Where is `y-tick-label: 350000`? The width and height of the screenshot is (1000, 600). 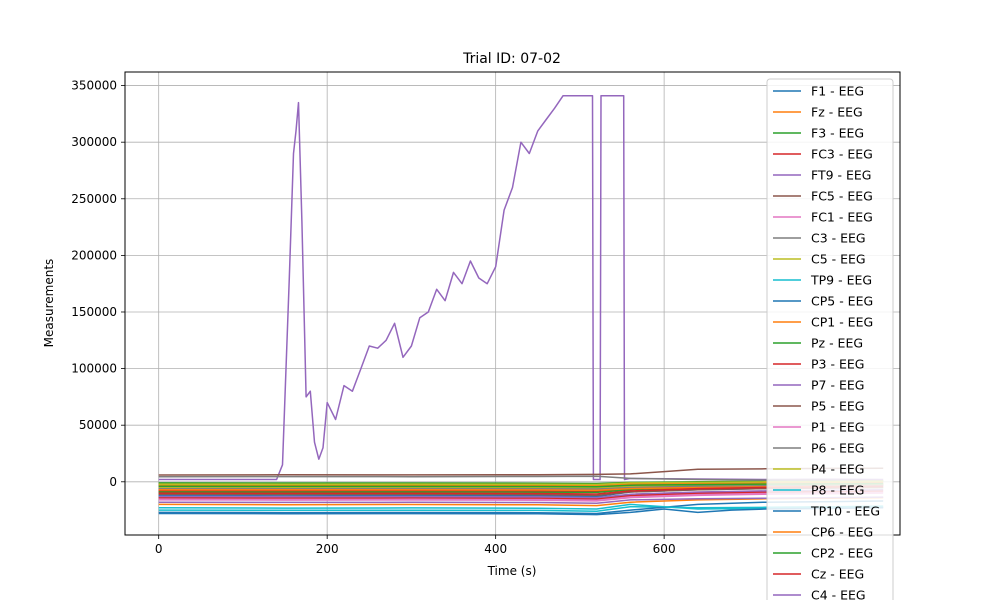 y-tick-label: 350000 is located at coordinates (94, 86).